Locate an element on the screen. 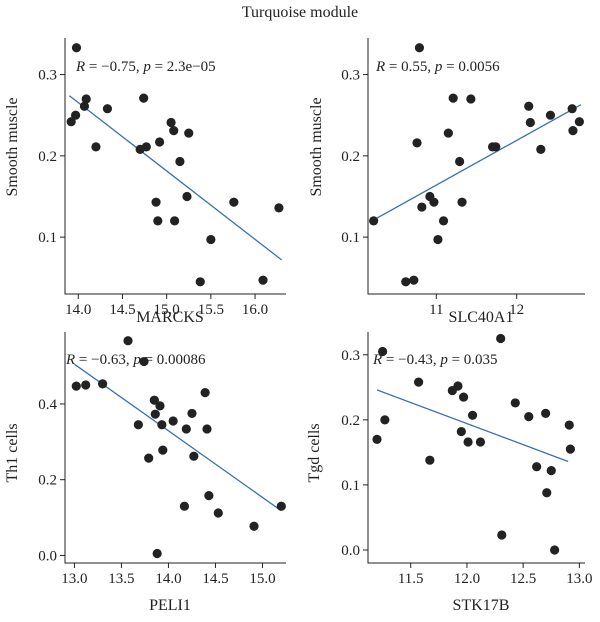 This screenshot has width=600, height=622. r-value: = −0.43, is located at coordinates (411, 360).